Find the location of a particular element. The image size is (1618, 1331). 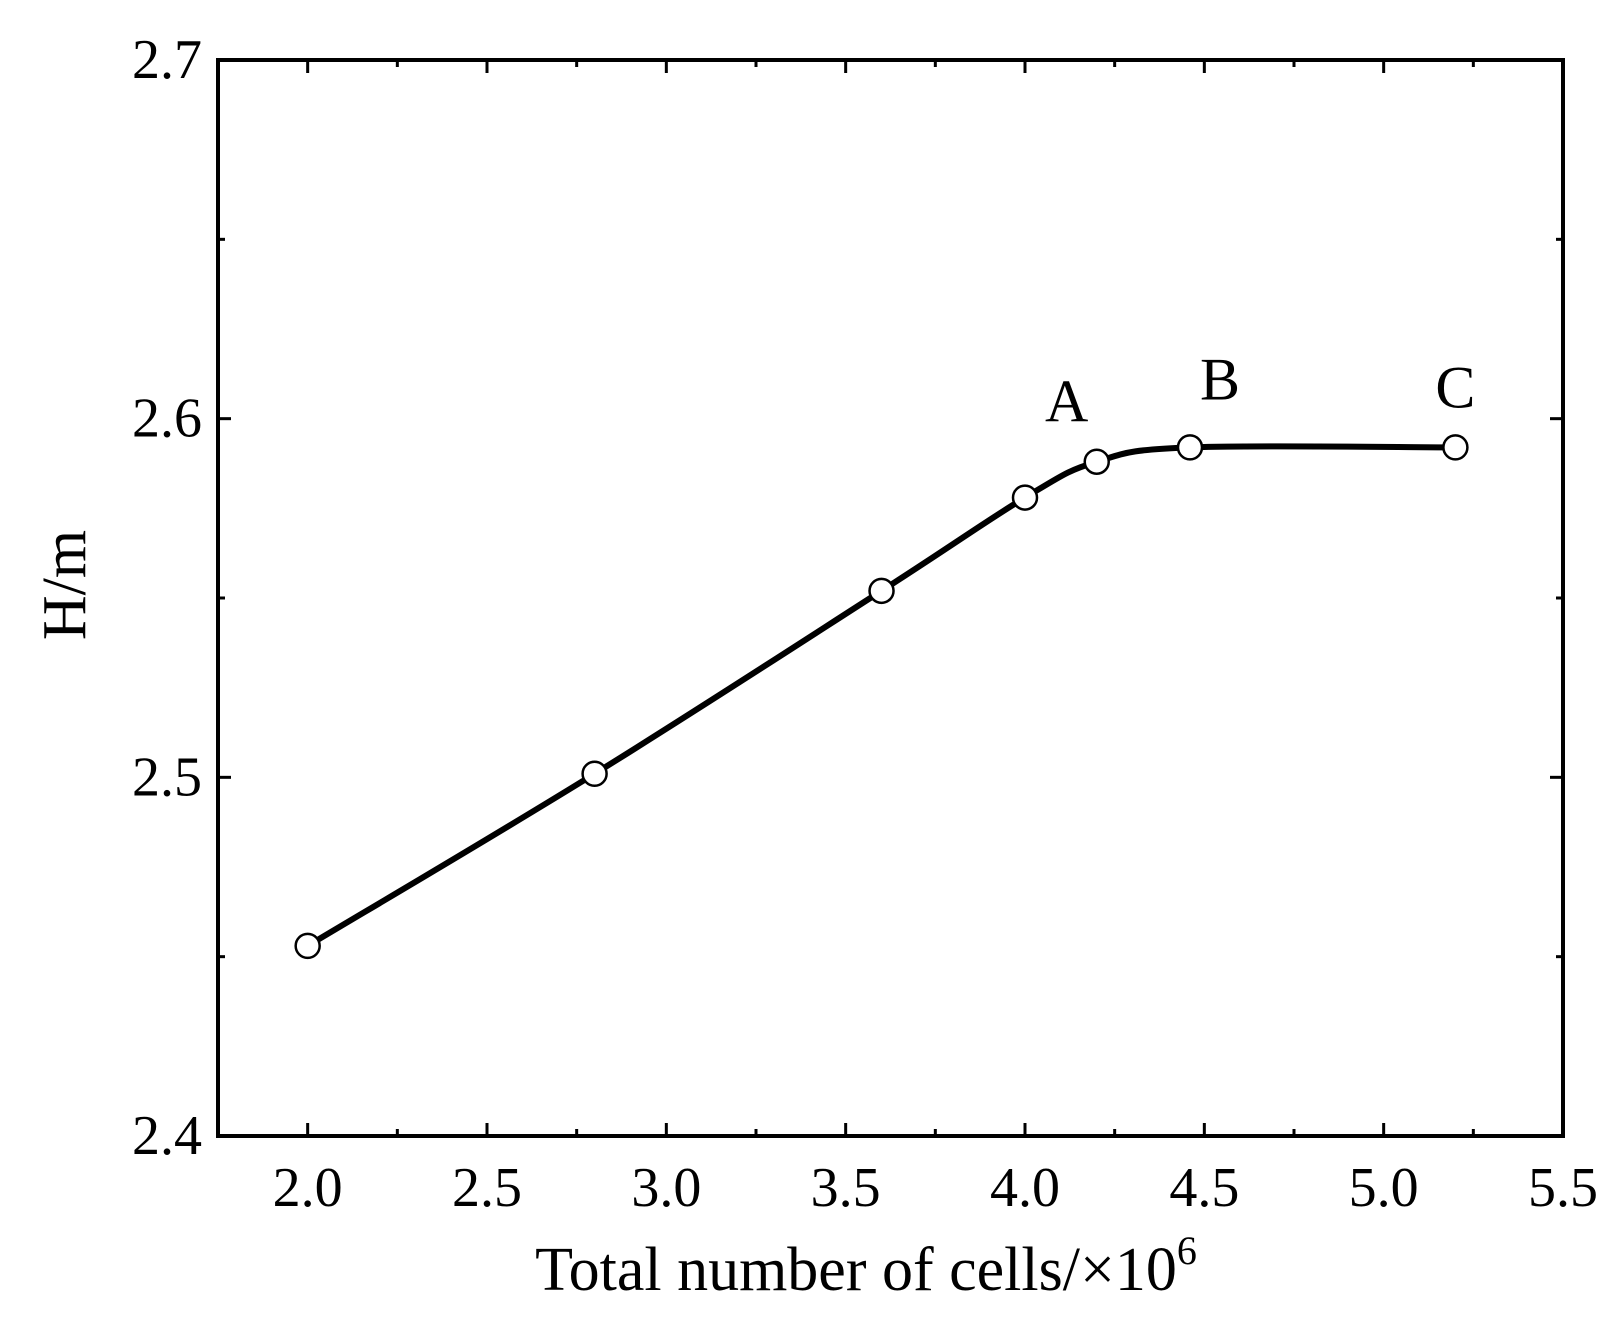

x-tick-label: 5.5 is located at coordinates (1563, 1188).